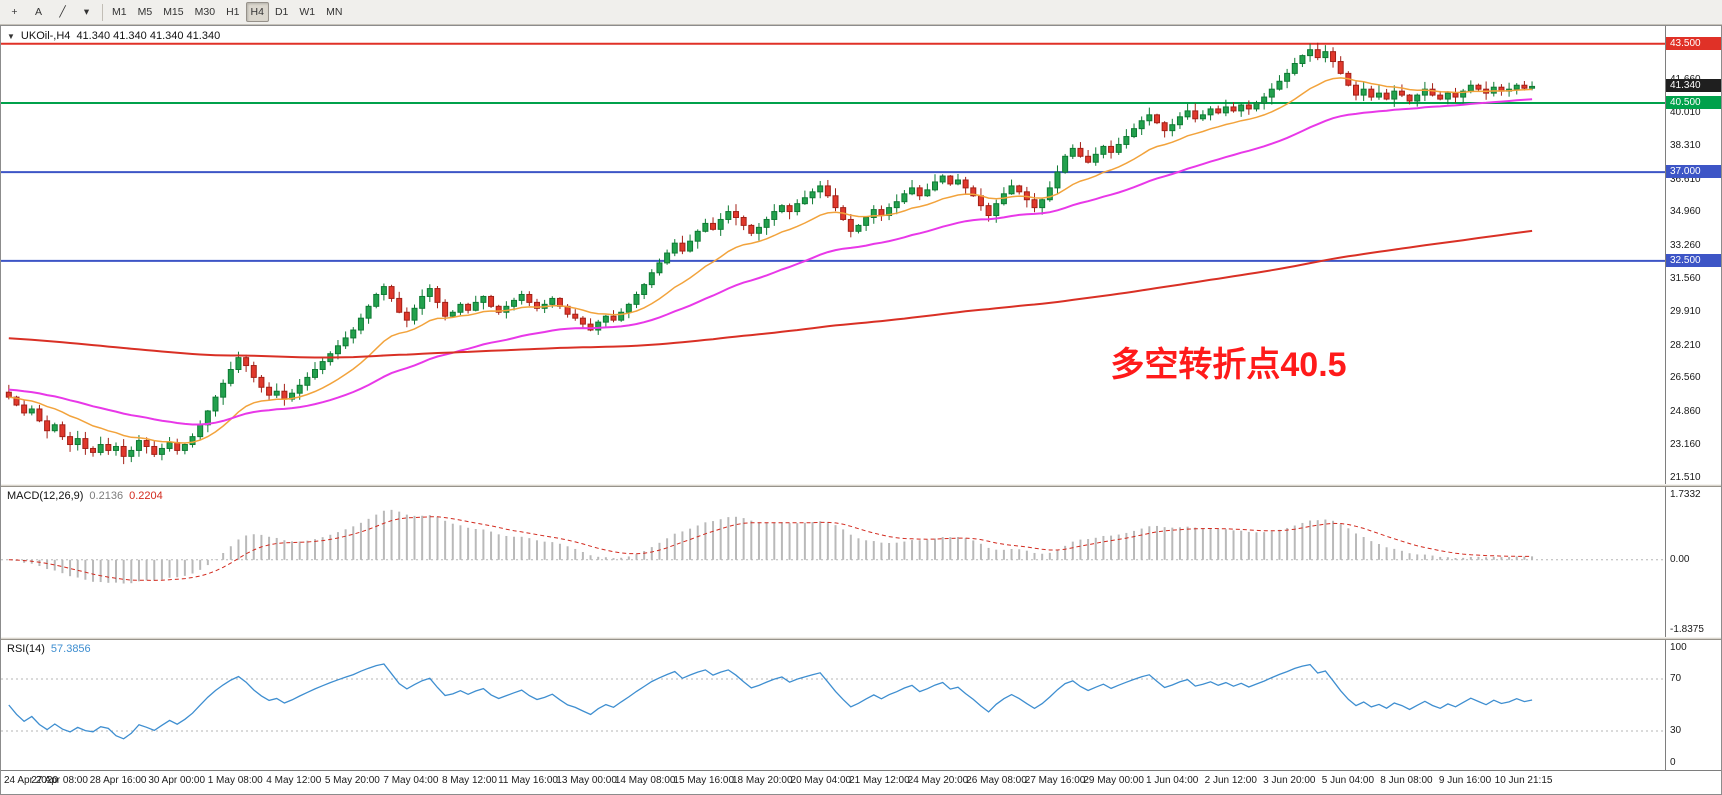 Image resolution: width=1722 pixels, height=795 pixels. I want to click on time-axis-label: 14 May 08:00, so click(645, 780).